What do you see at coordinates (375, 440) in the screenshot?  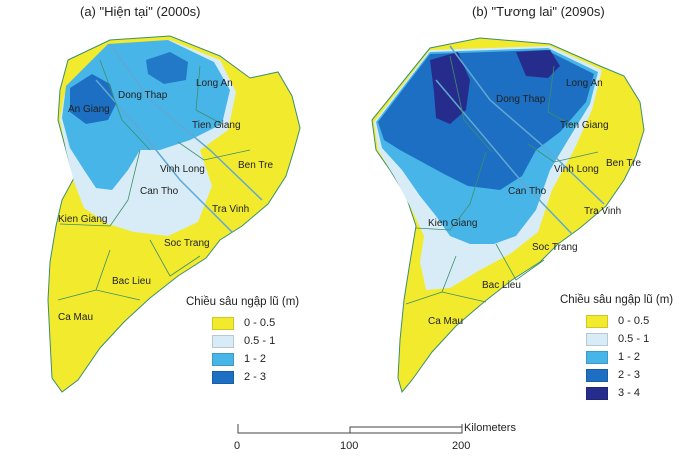 I see `scale-bar: 0 100 200 Kilometers` at bounding box center [375, 440].